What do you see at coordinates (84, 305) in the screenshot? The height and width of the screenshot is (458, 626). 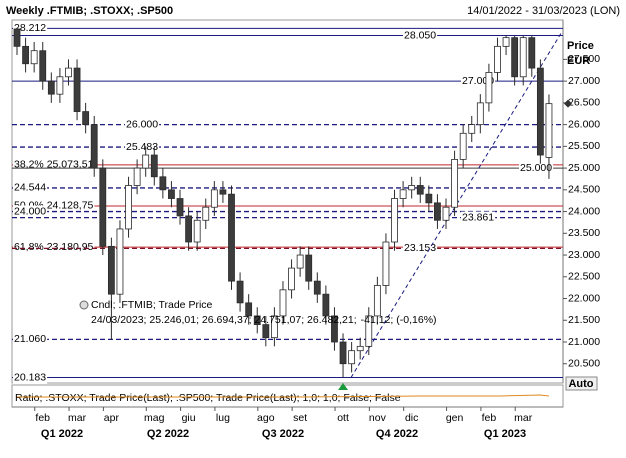 I see `tooltip-icon` at bounding box center [84, 305].